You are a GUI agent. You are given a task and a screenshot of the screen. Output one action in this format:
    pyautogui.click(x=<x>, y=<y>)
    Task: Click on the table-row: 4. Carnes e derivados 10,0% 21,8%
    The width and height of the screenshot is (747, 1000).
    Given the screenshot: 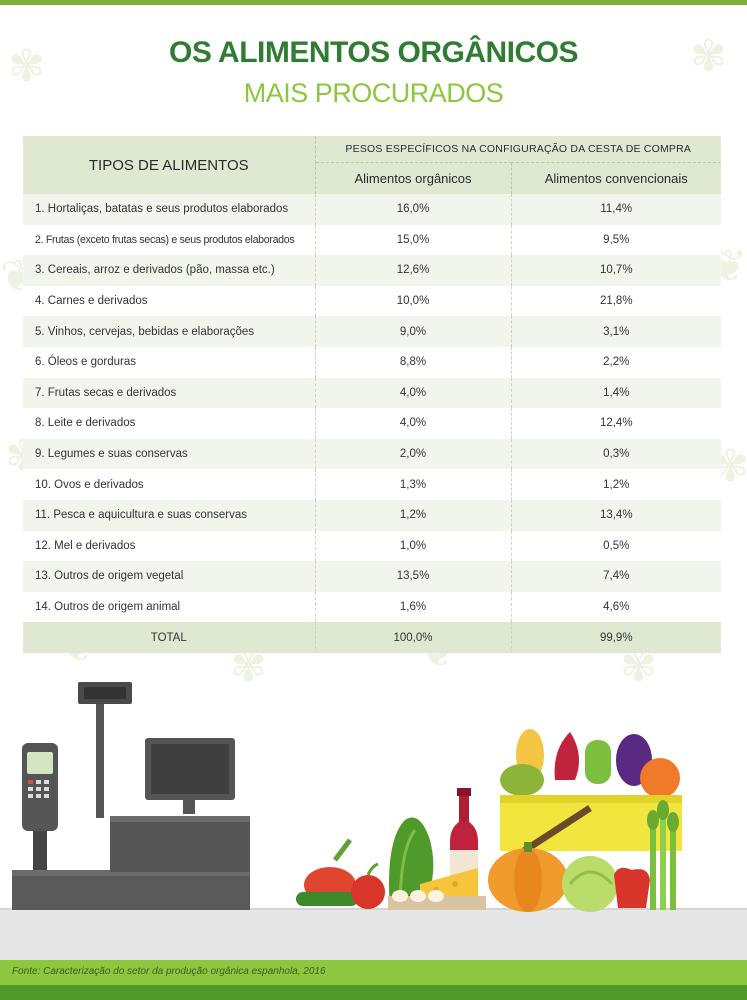 What is the action you would take?
    pyautogui.click(x=372, y=301)
    